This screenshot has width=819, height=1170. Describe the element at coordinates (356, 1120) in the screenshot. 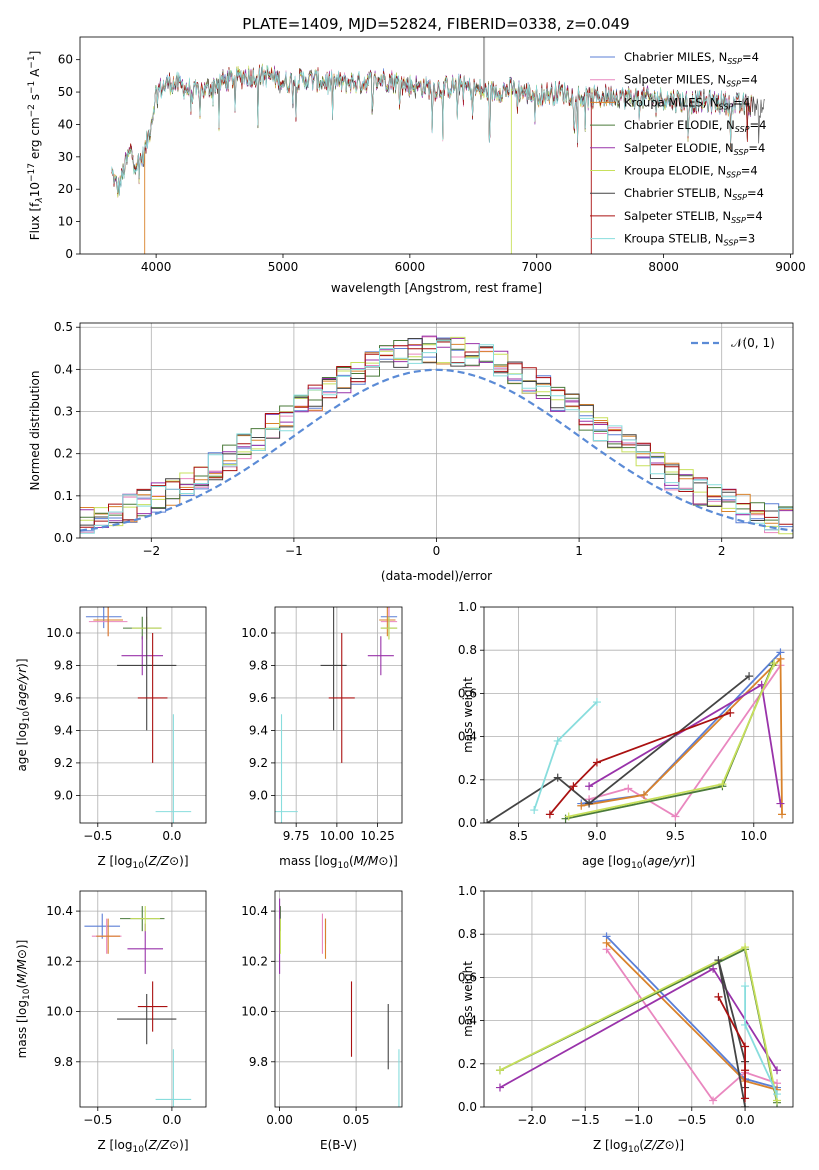

I see `x-tick-label: 0.05` at that location.